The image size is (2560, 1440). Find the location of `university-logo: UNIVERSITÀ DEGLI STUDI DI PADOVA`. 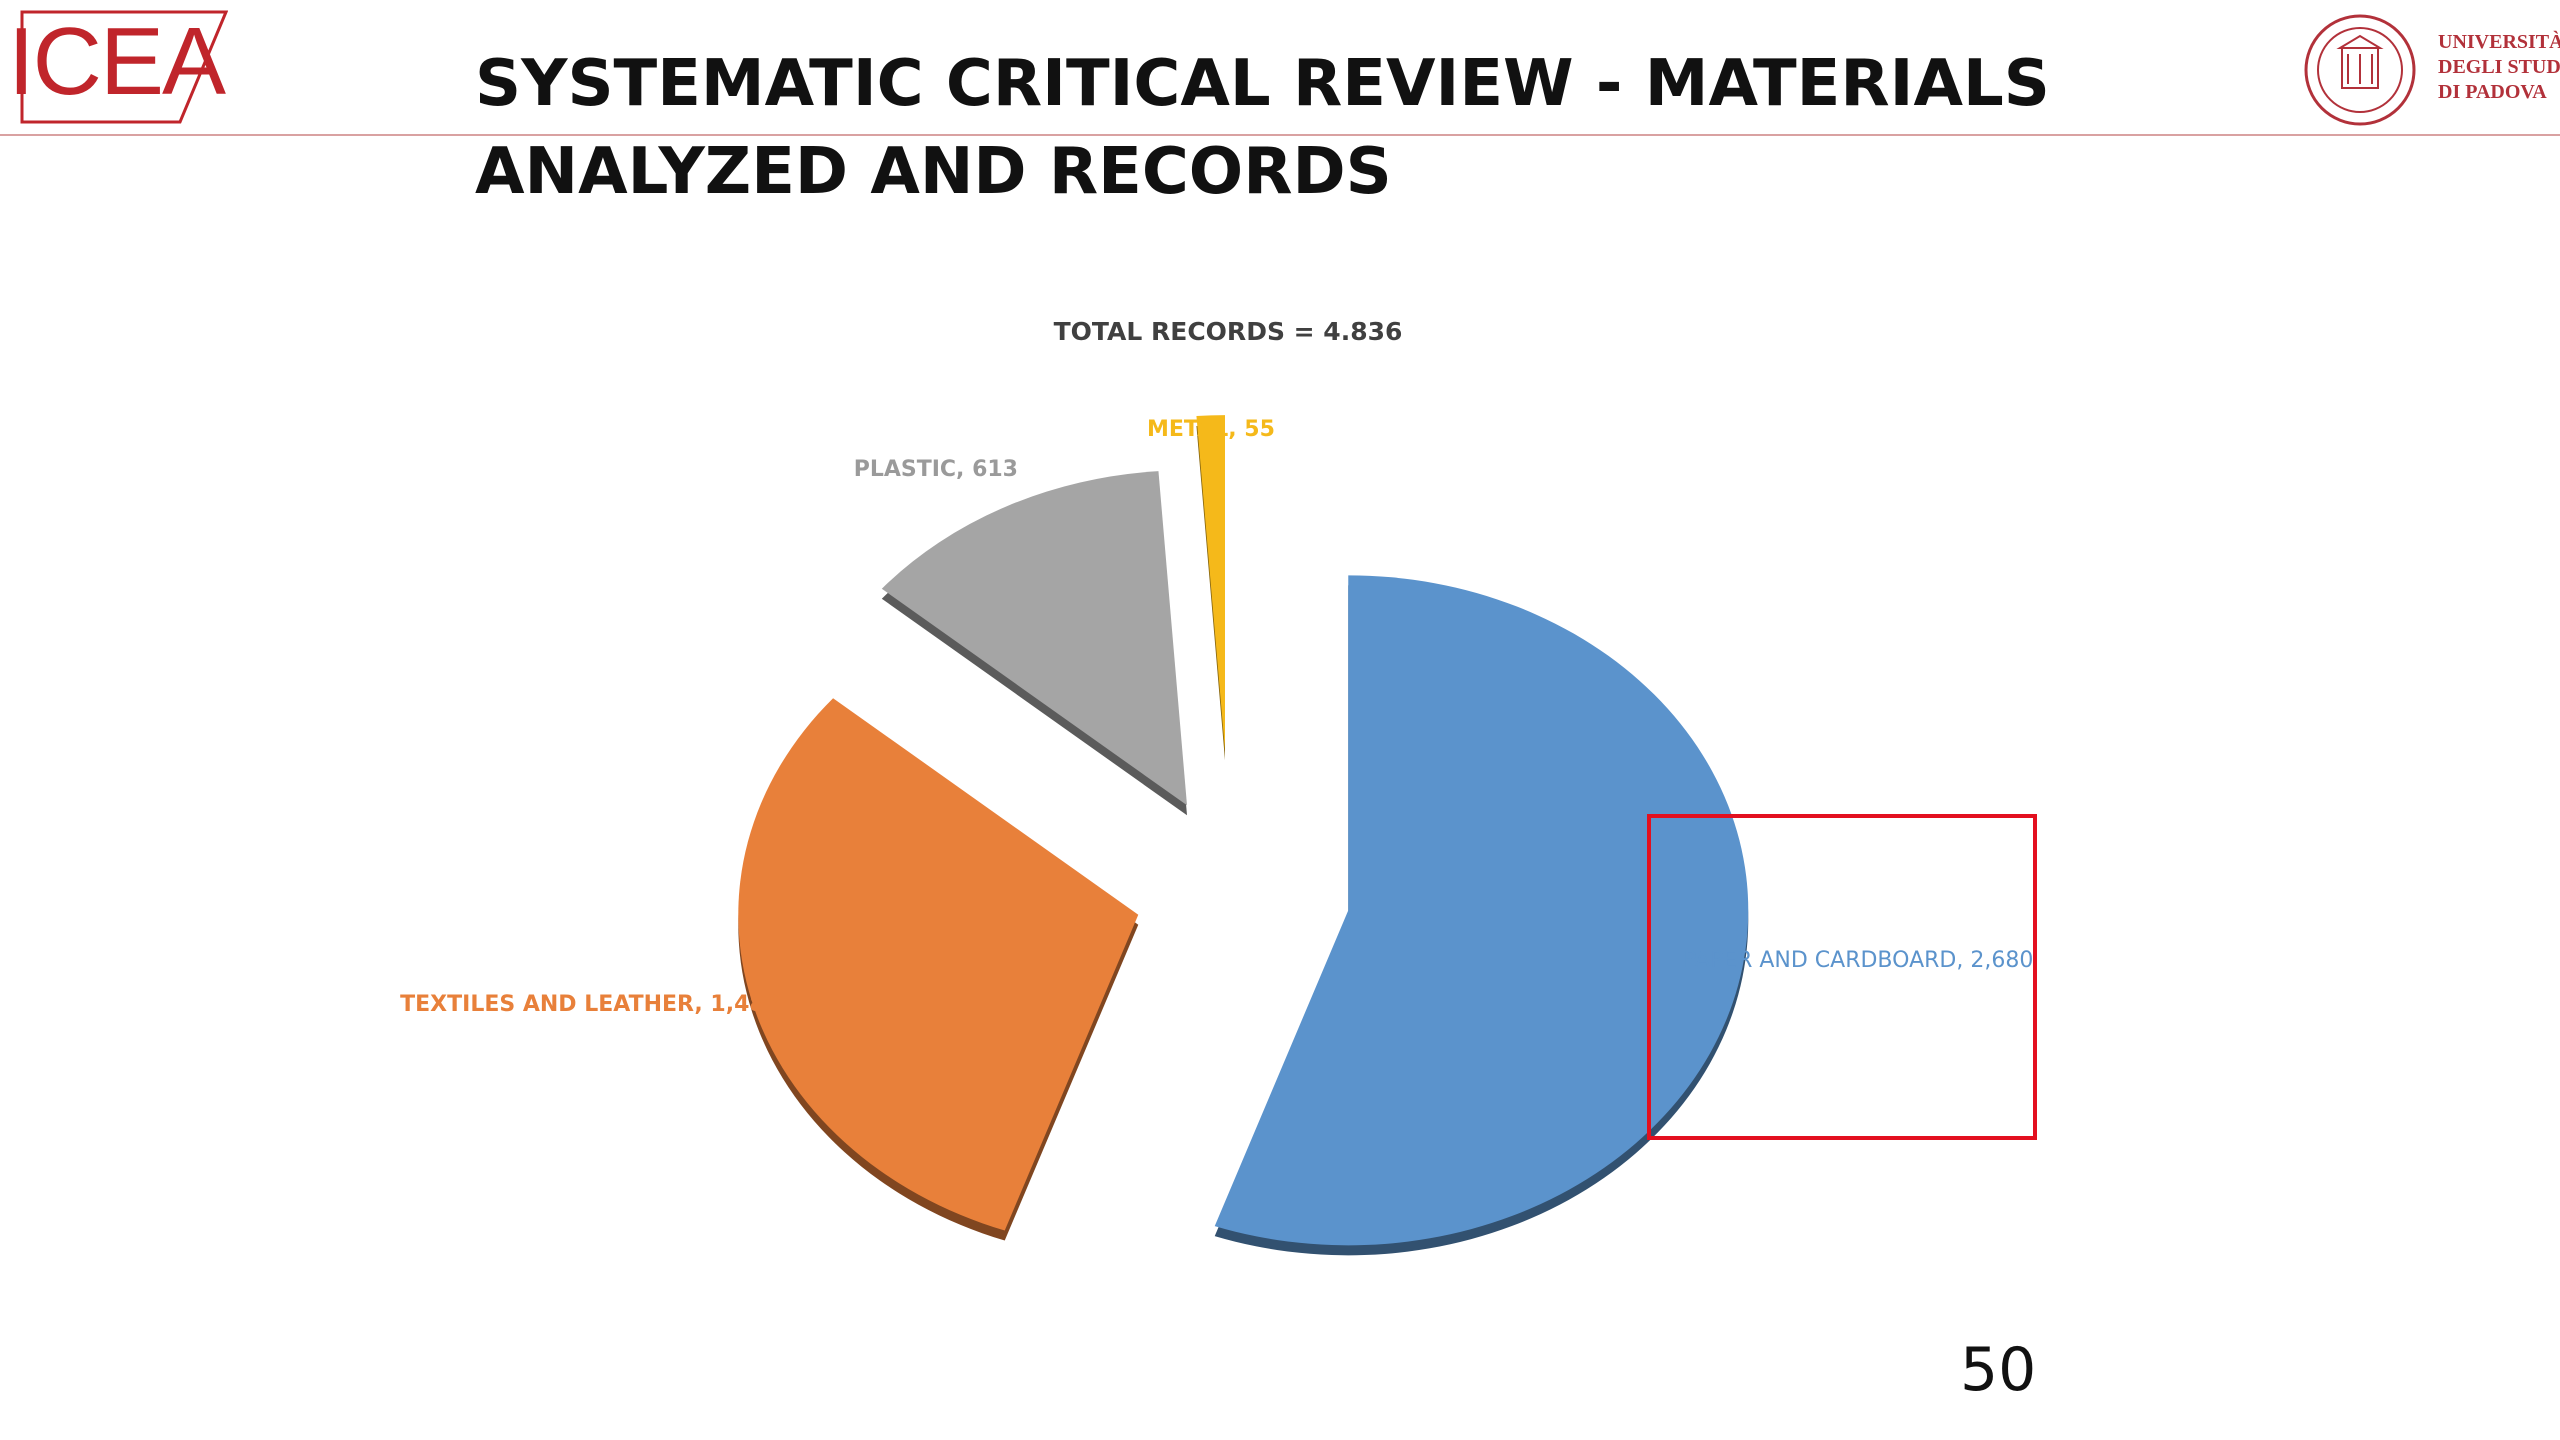

university-logo: UNIVERSITÀ DEGLI STUDI DI PADOVA is located at coordinates (2430, 70).